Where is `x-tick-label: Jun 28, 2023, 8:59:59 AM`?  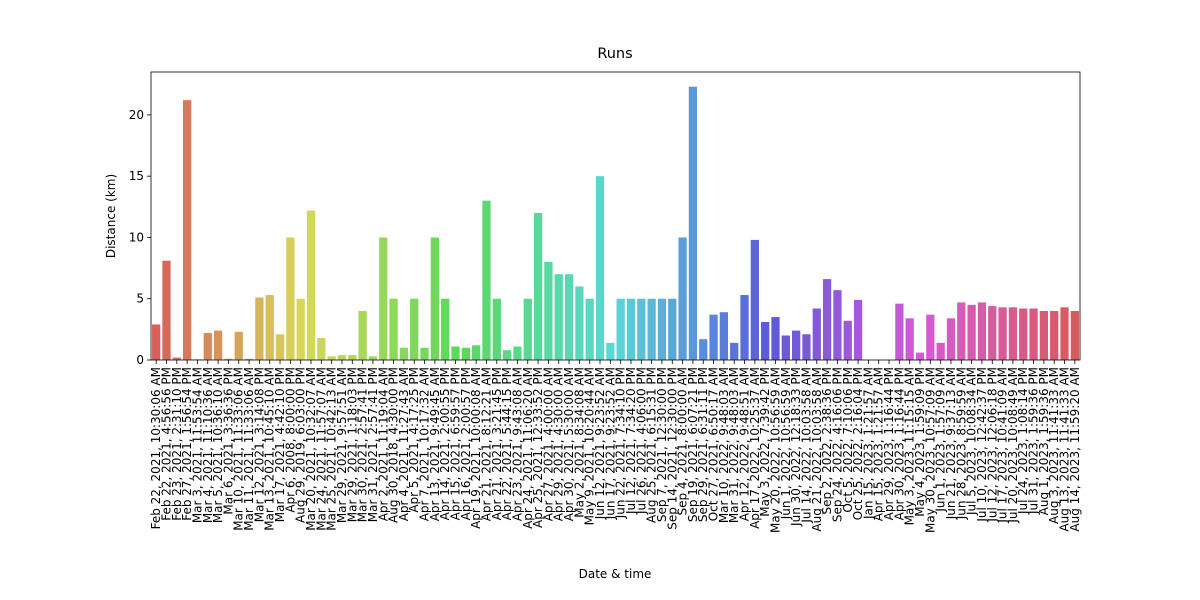
x-tick-label: Jun 28, 2023, 8:59:59 AM is located at coordinates (961, 443).